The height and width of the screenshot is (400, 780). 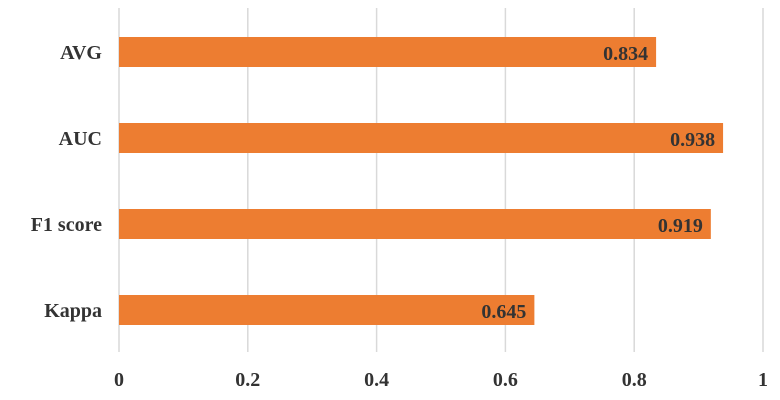 I want to click on x-tick-label: 0.2, so click(x=247, y=380).